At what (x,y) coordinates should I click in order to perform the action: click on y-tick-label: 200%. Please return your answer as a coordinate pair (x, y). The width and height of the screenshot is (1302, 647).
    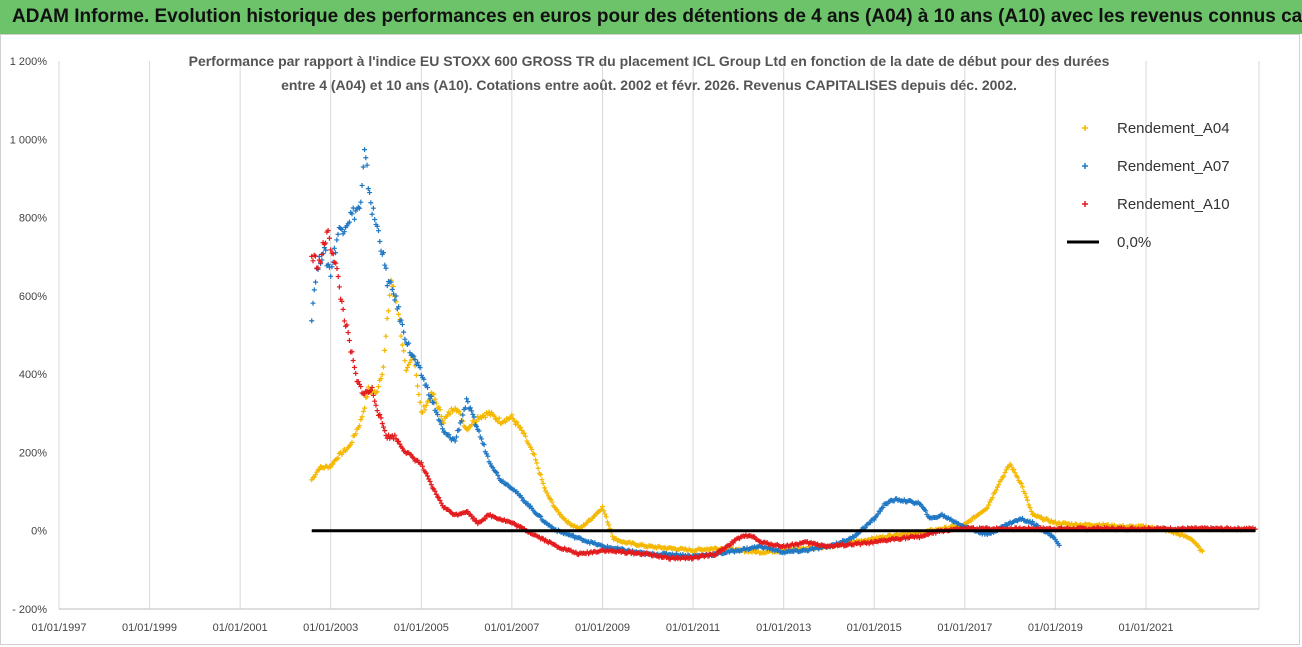
    Looking at the image, I should click on (33, 453).